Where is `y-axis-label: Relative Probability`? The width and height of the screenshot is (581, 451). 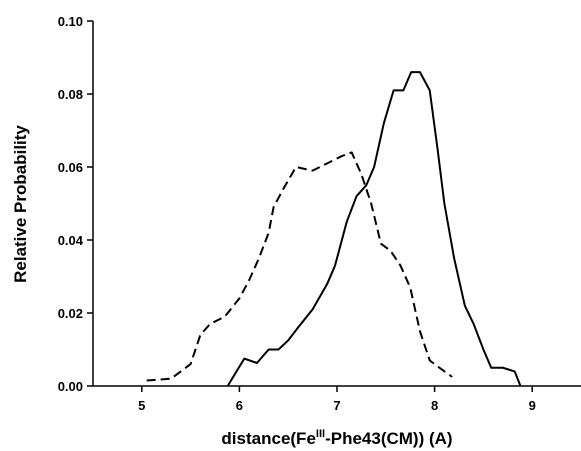
y-axis-label: Relative Probability is located at coordinates (20, 204).